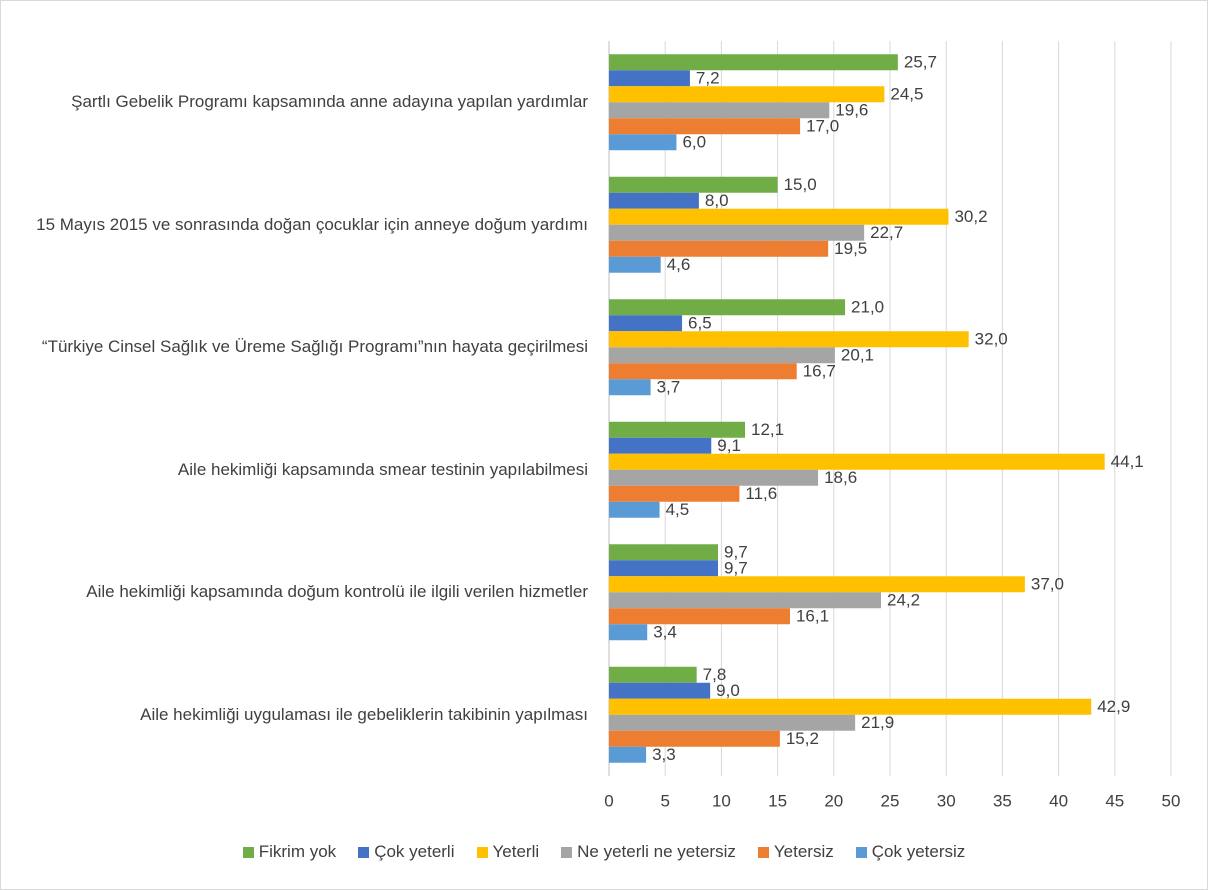  What do you see at coordinates (656, 851) in the screenshot?
I see `legend-label: Ne yeterli ne yetersiz` at bounding box center [656, 851].